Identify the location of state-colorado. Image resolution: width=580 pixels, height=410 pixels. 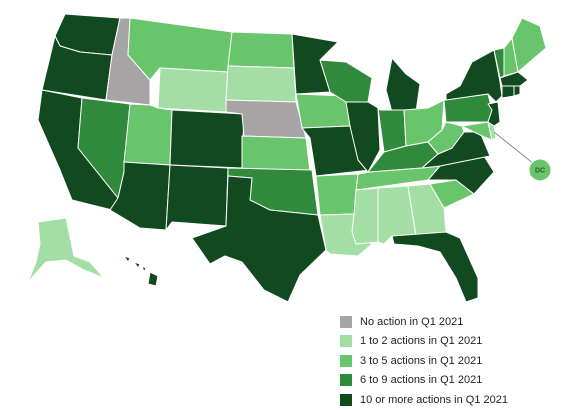
(207, 139).